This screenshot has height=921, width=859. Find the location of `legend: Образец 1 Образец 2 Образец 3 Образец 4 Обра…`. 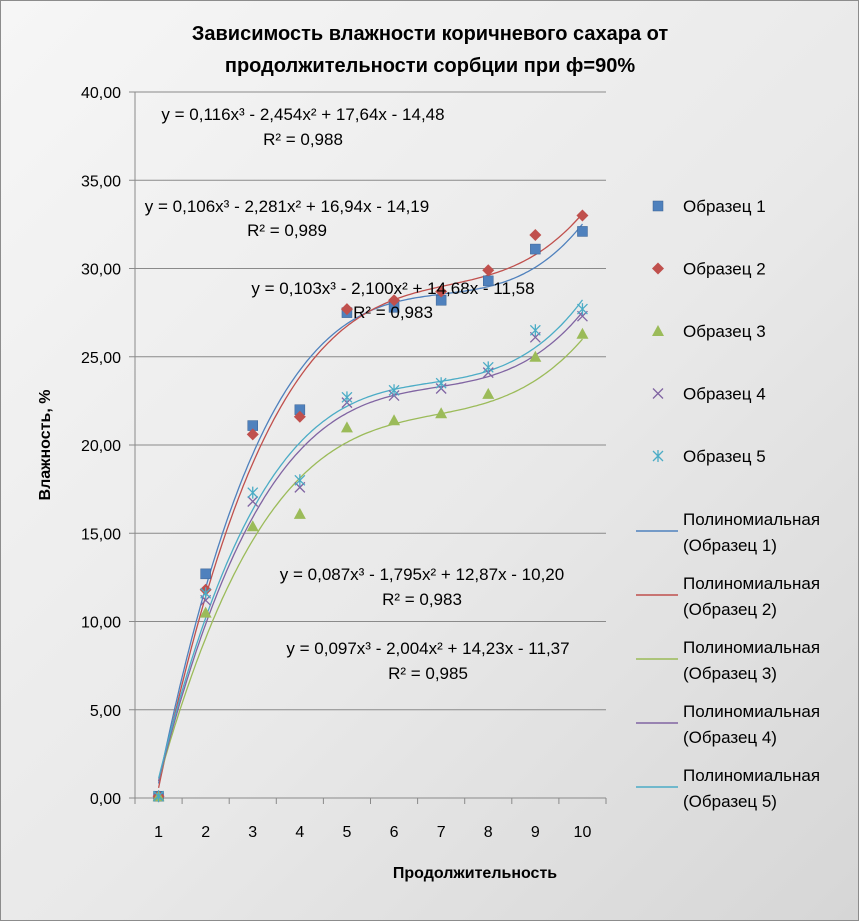

legend: Образец 1 Образец 2 Образец 3 Образец 4 Обра… is located at coordinates (728, 504).